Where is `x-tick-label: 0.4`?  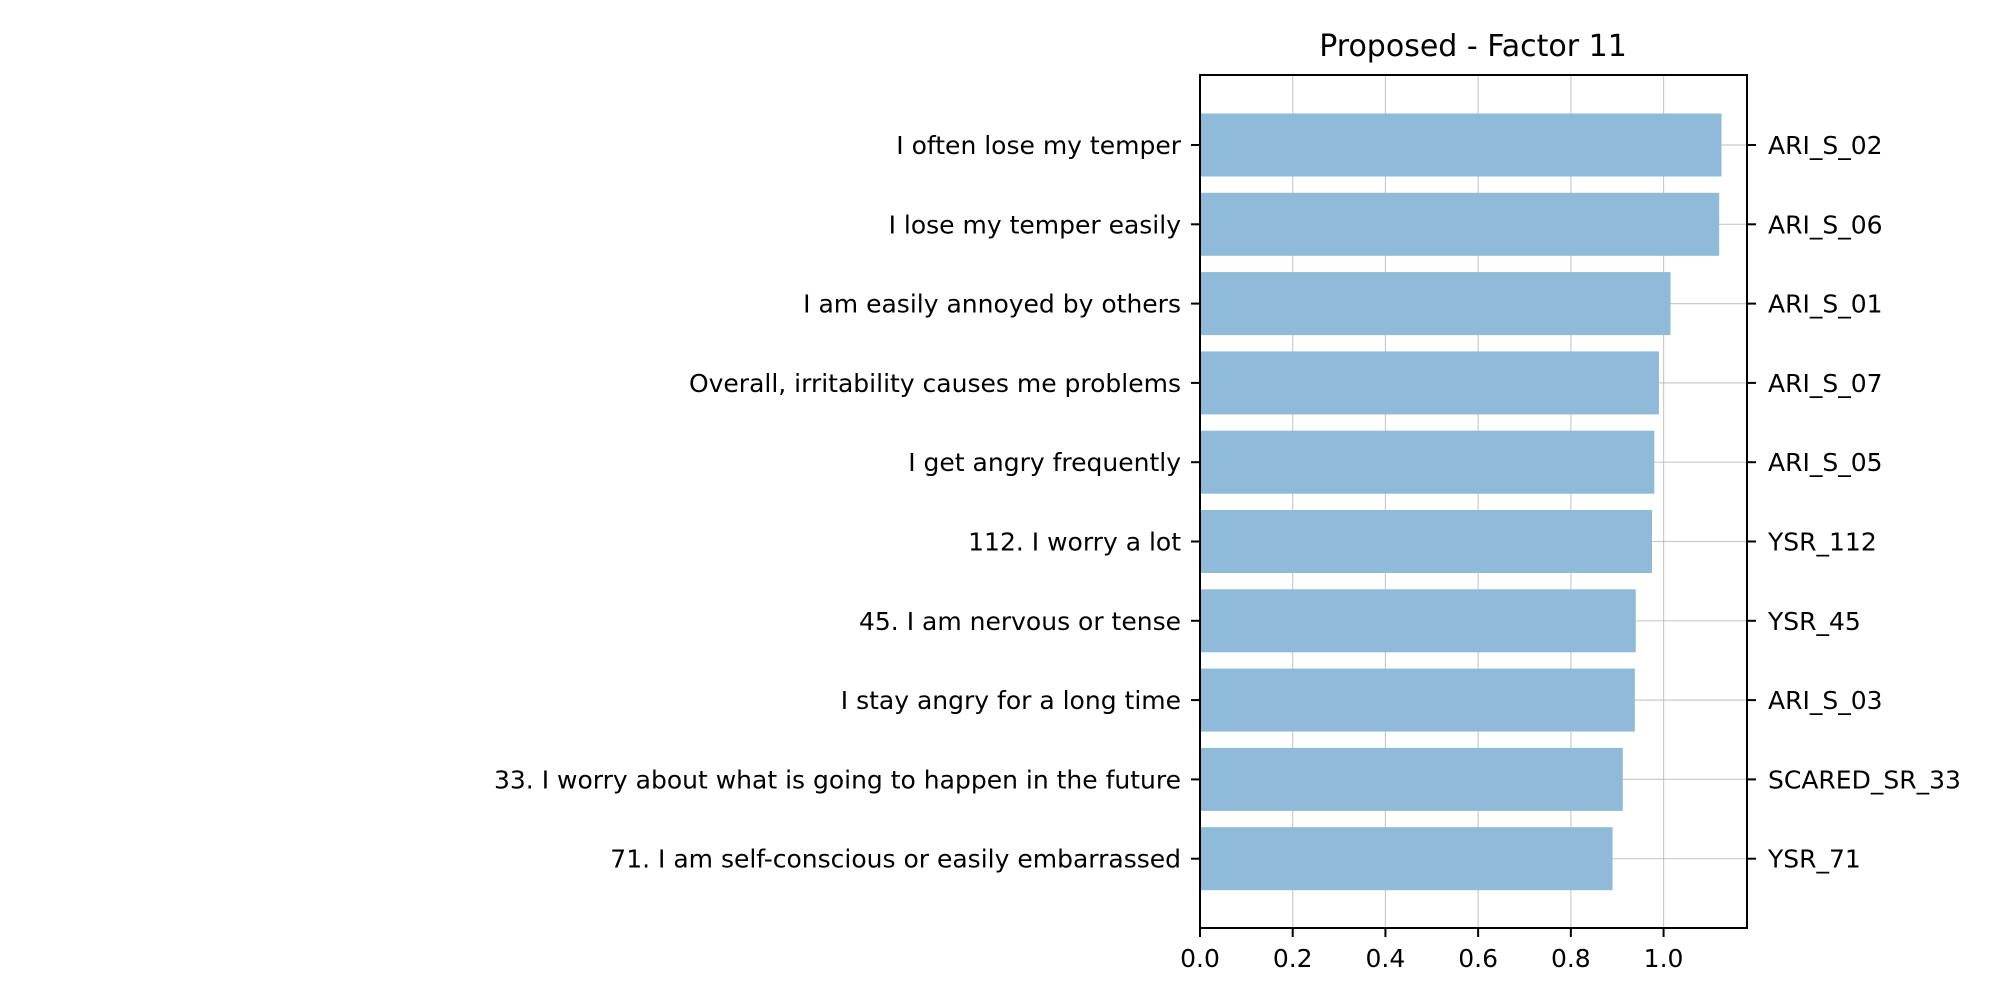 x-tick-label: 0.4 is located at coordinates (1386, 958).